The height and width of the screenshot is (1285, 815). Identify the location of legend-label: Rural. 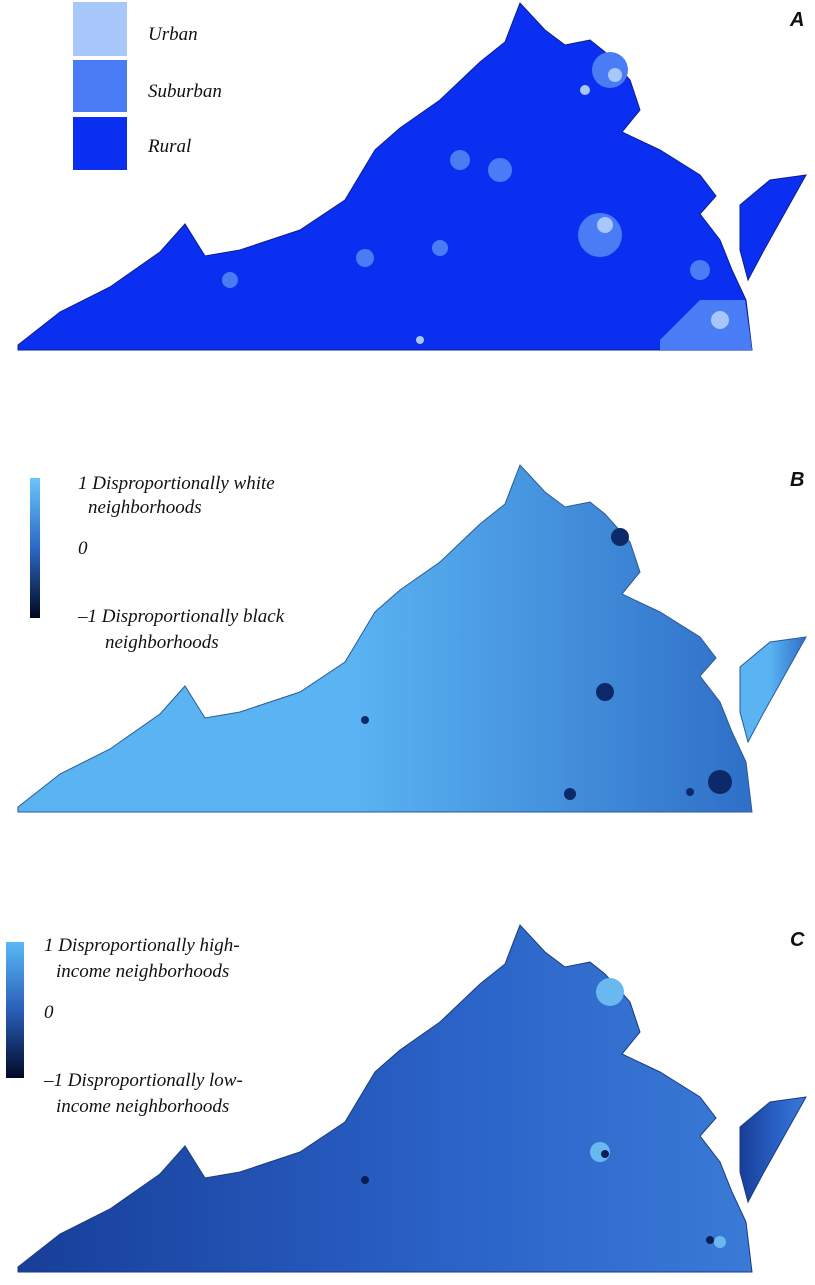
(169, 146).